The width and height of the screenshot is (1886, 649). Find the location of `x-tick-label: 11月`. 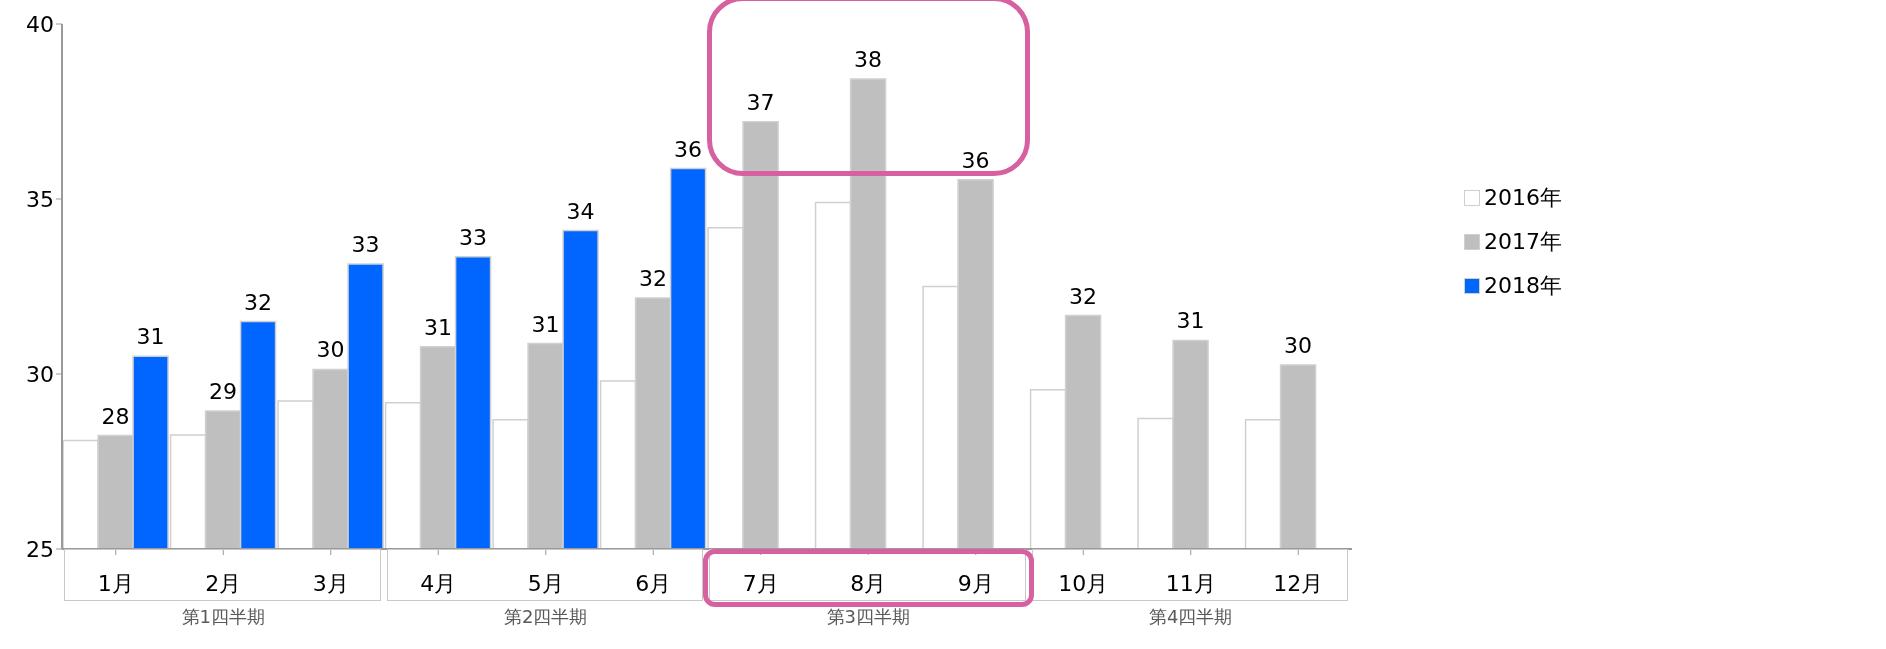

x-tick-label: 11月 is located at coordinates (1190, 583).